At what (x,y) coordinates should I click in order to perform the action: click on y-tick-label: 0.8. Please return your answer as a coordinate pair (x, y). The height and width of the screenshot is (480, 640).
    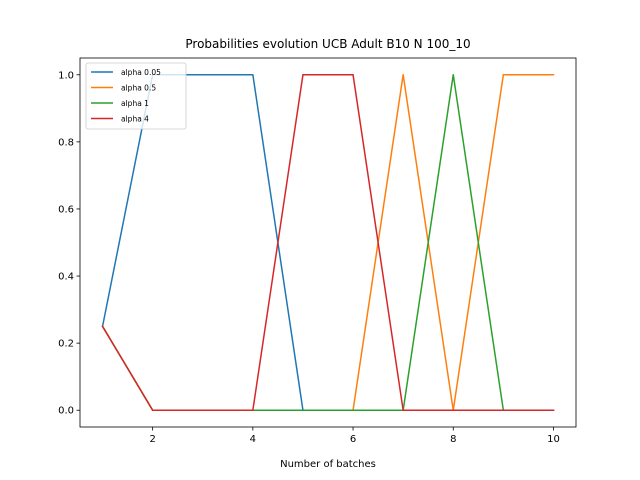
    Looking at the image, I should click on (66, 142).